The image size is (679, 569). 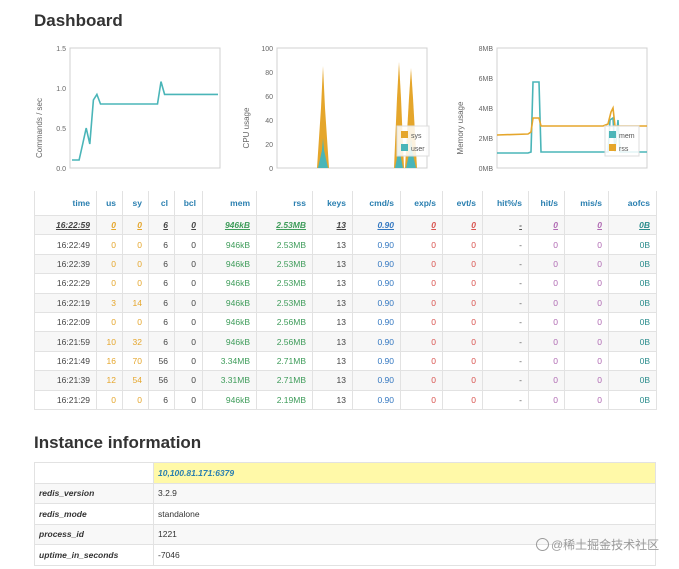 What do you see at coordinates (345, 555) in the screenshot?
I see `instance-field-row: uptime_in_seconds -7046` at bounding box center [345, 555].